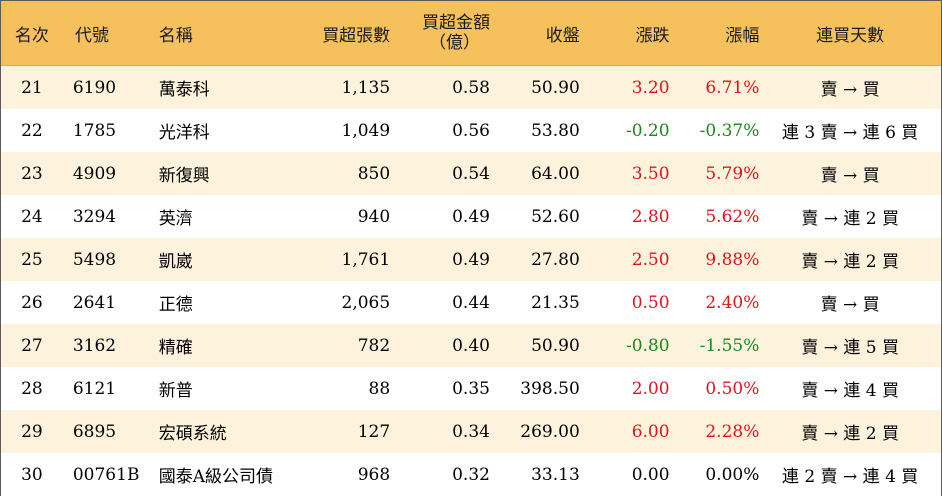 The height and width of the screenshot is (496, 942). I want to click on cell-code: 6121, so click(94, 388).